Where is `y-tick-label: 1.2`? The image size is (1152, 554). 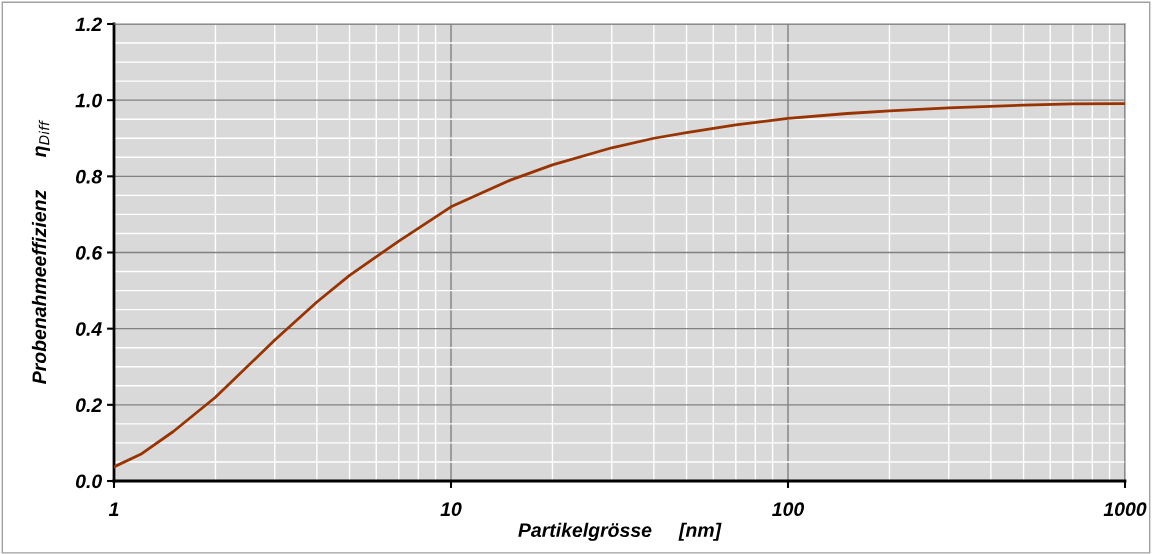 y-tick-label: 1.2 is located at coordinates (88, 24).